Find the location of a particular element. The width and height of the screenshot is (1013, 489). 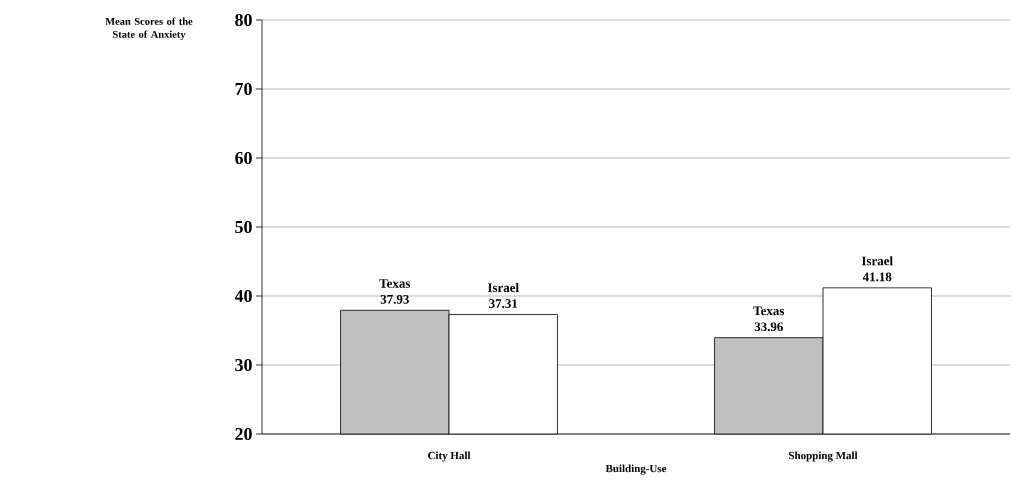

data-label: 37.31 is located at coordinates (503, 304).